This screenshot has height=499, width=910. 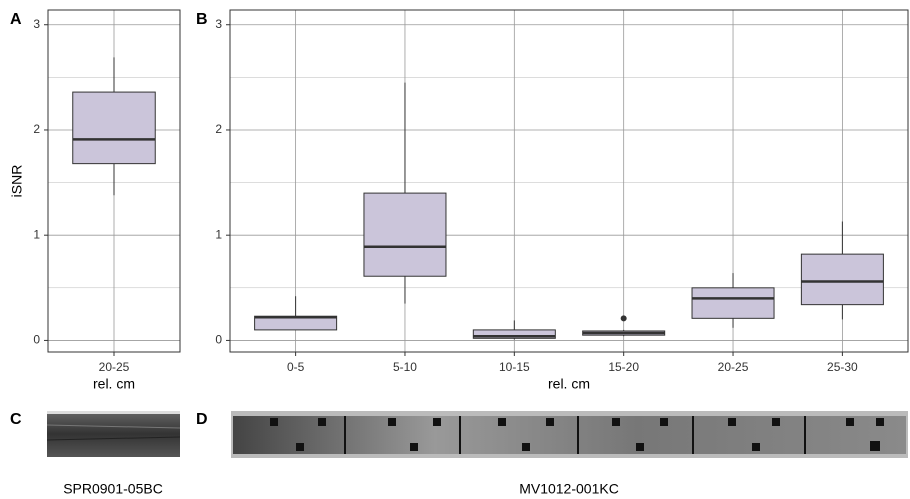 What do you see at coordinates (623, 367) in the screenshot?
I see `x-tick-label: 15-20` at bounding box center [623, 367].